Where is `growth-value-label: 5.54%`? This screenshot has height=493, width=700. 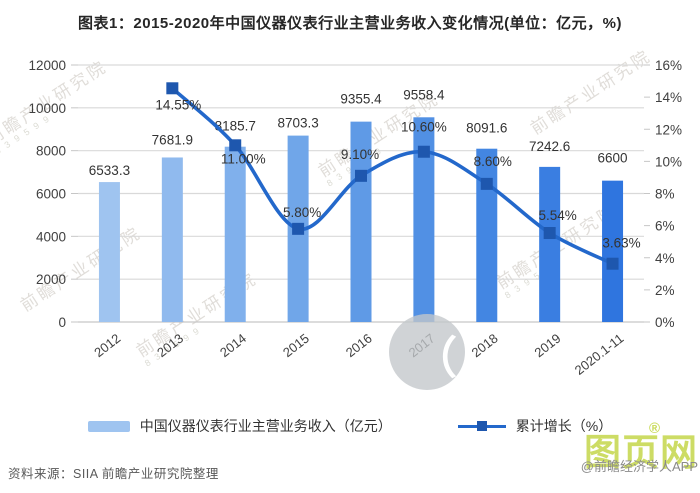
growth-value-label: 5.54% is located at coordinates (558, 215).